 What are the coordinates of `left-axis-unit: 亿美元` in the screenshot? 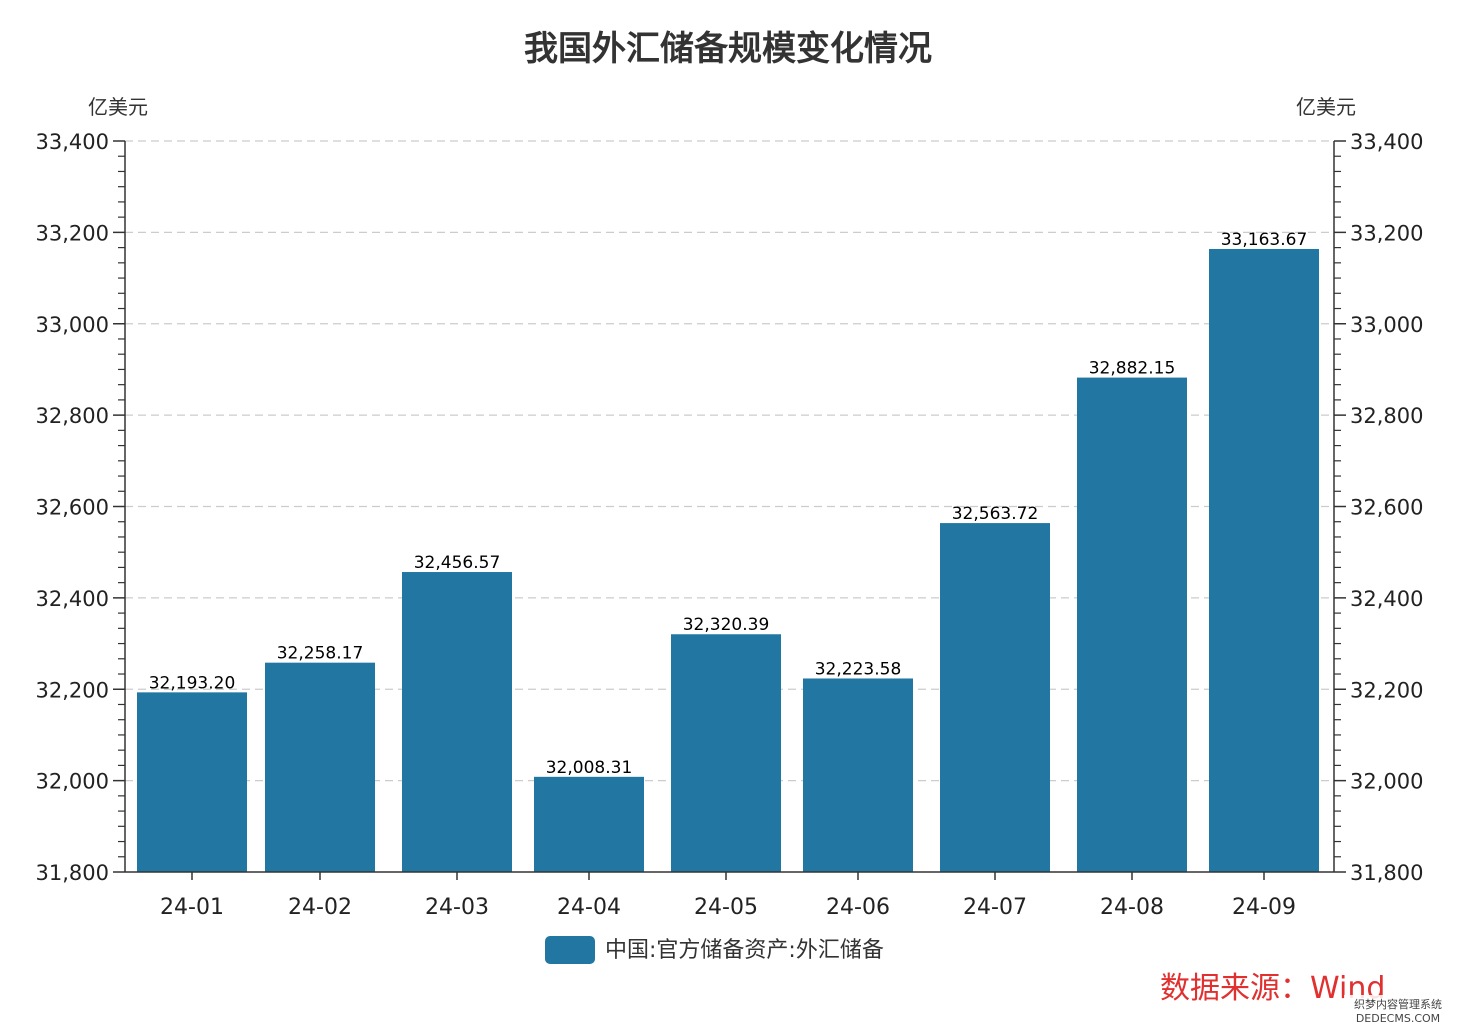 It's located at (118, 107).